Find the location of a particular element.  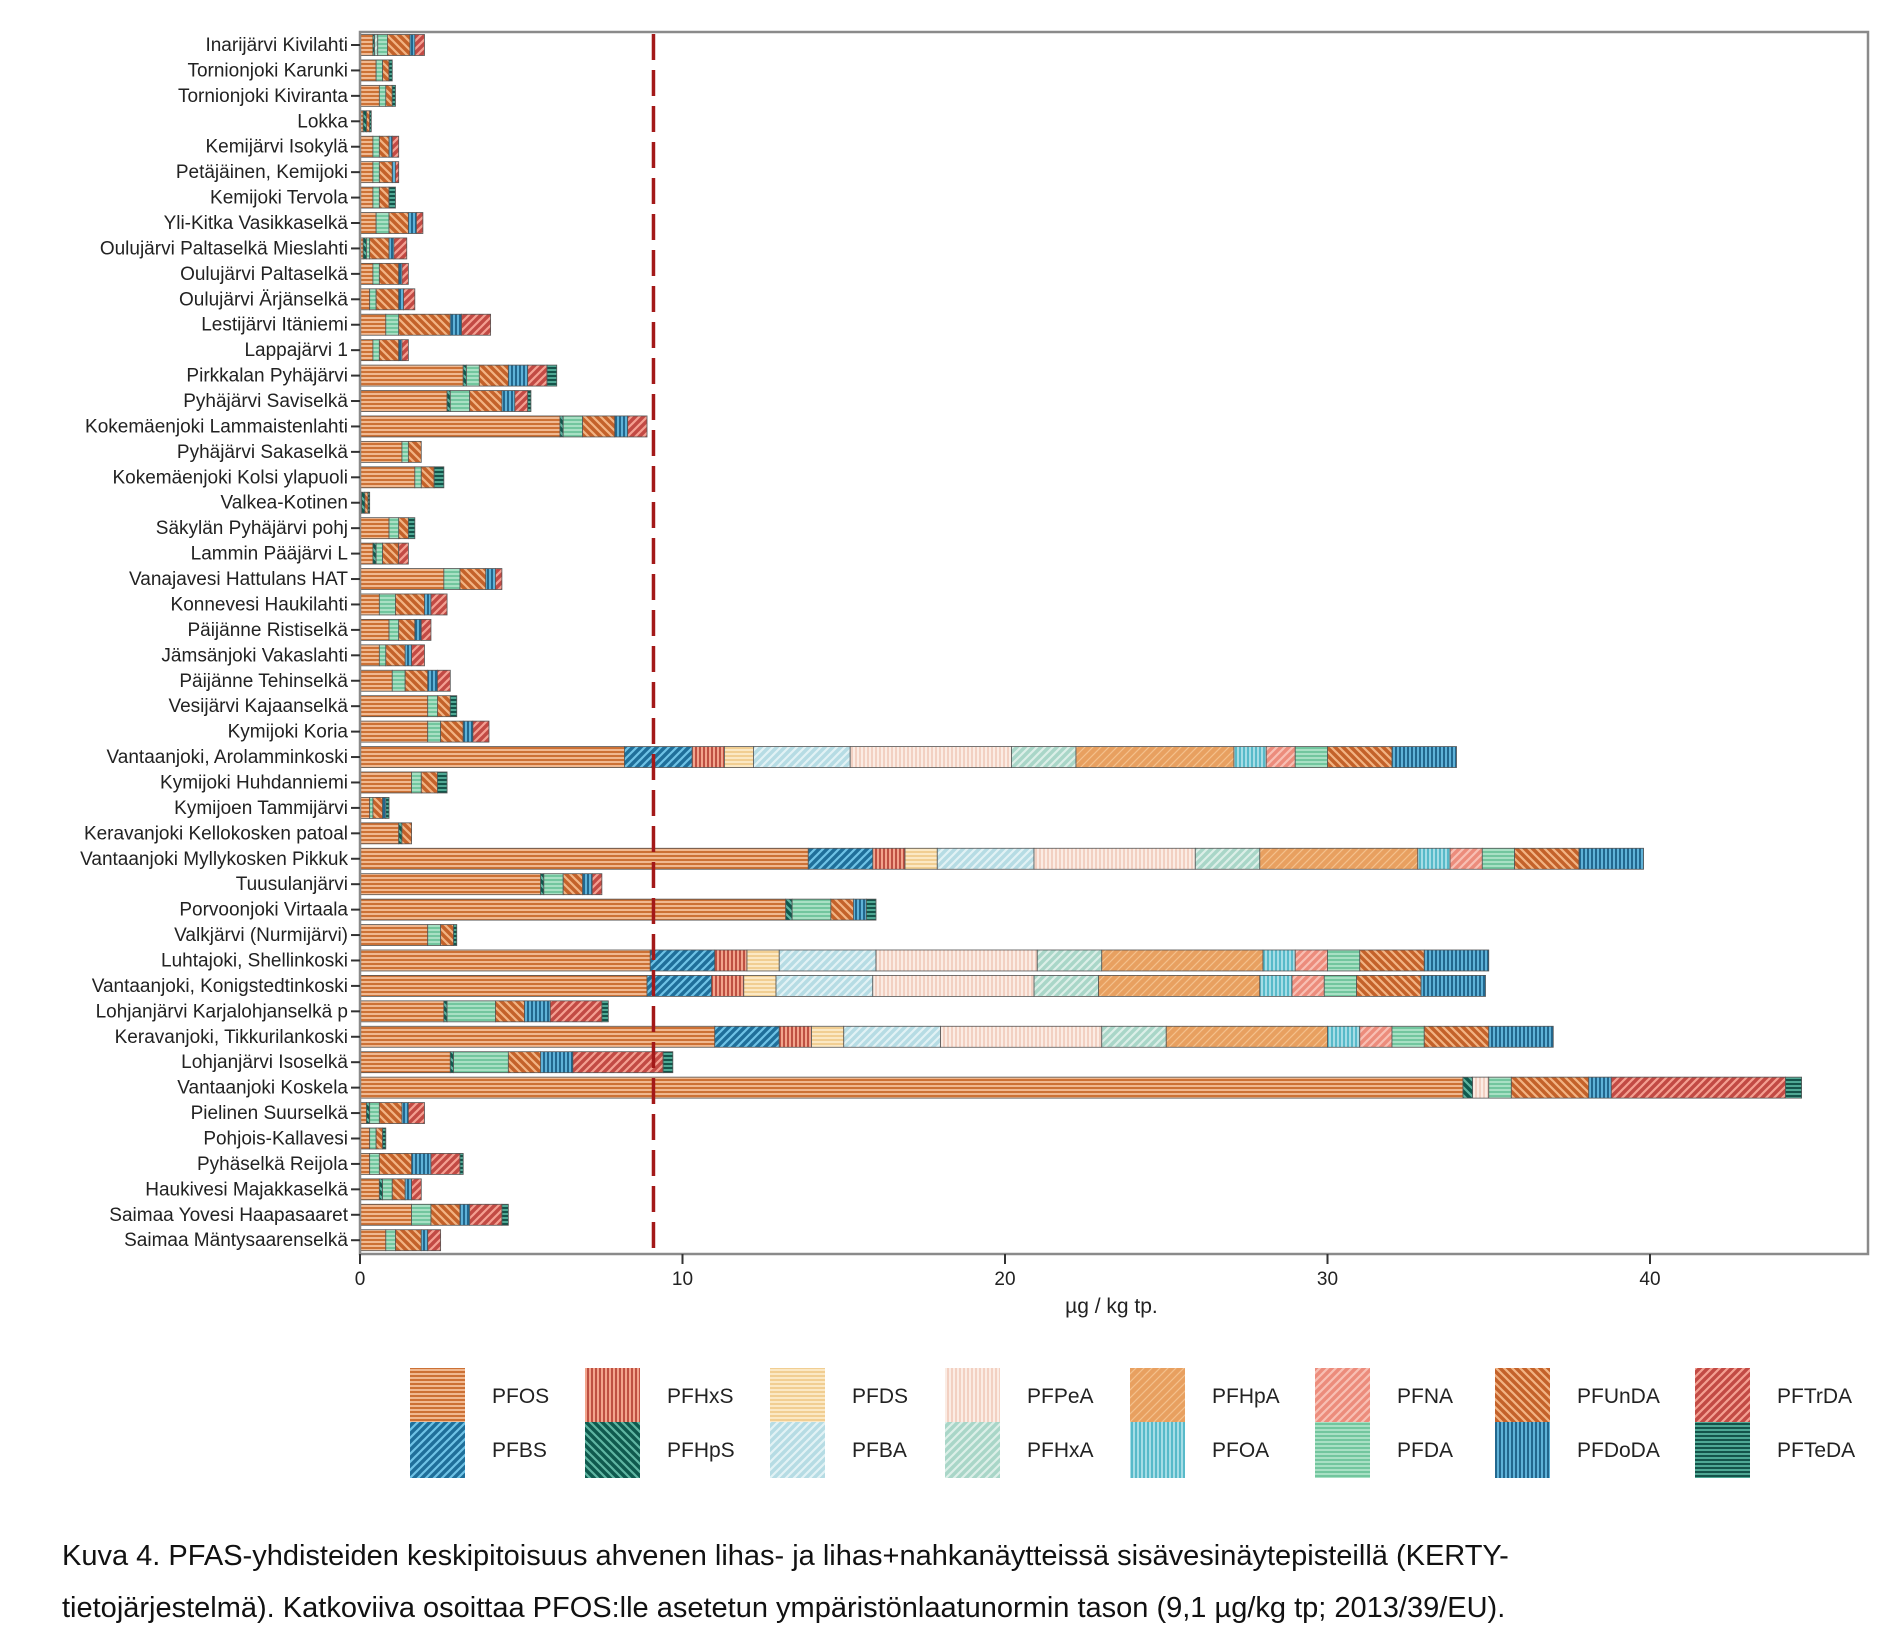

legend-label: PFTeDA is located at coordinates (1816, 1450).